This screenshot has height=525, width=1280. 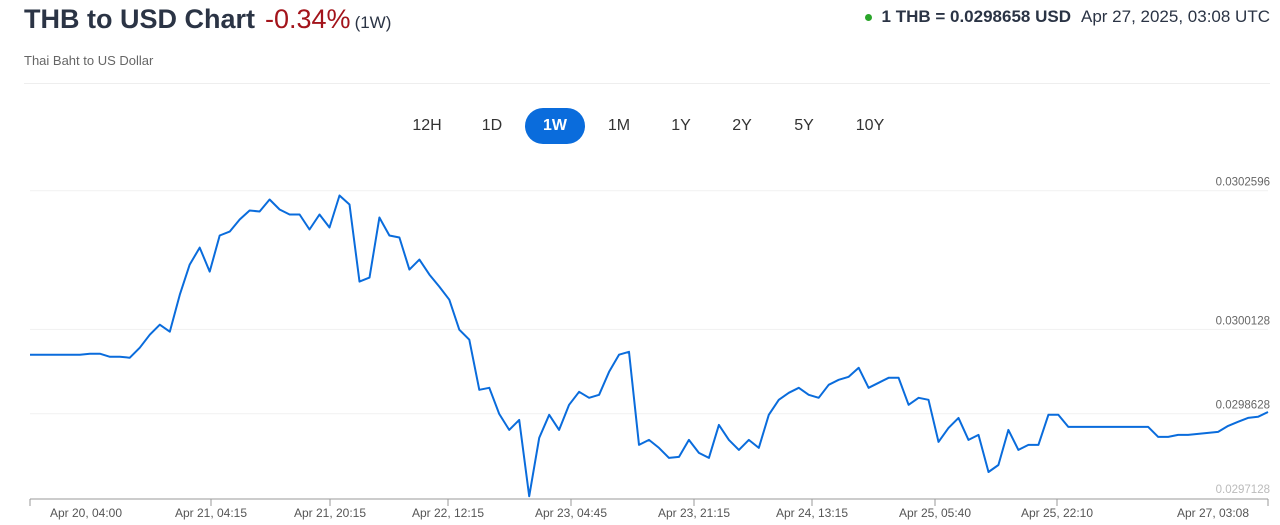 What do you see at coordinates (935, 513) in the screenshot?
I see `x-tick-label: Apr 25, 05:40` at bounding box center [935, 513].